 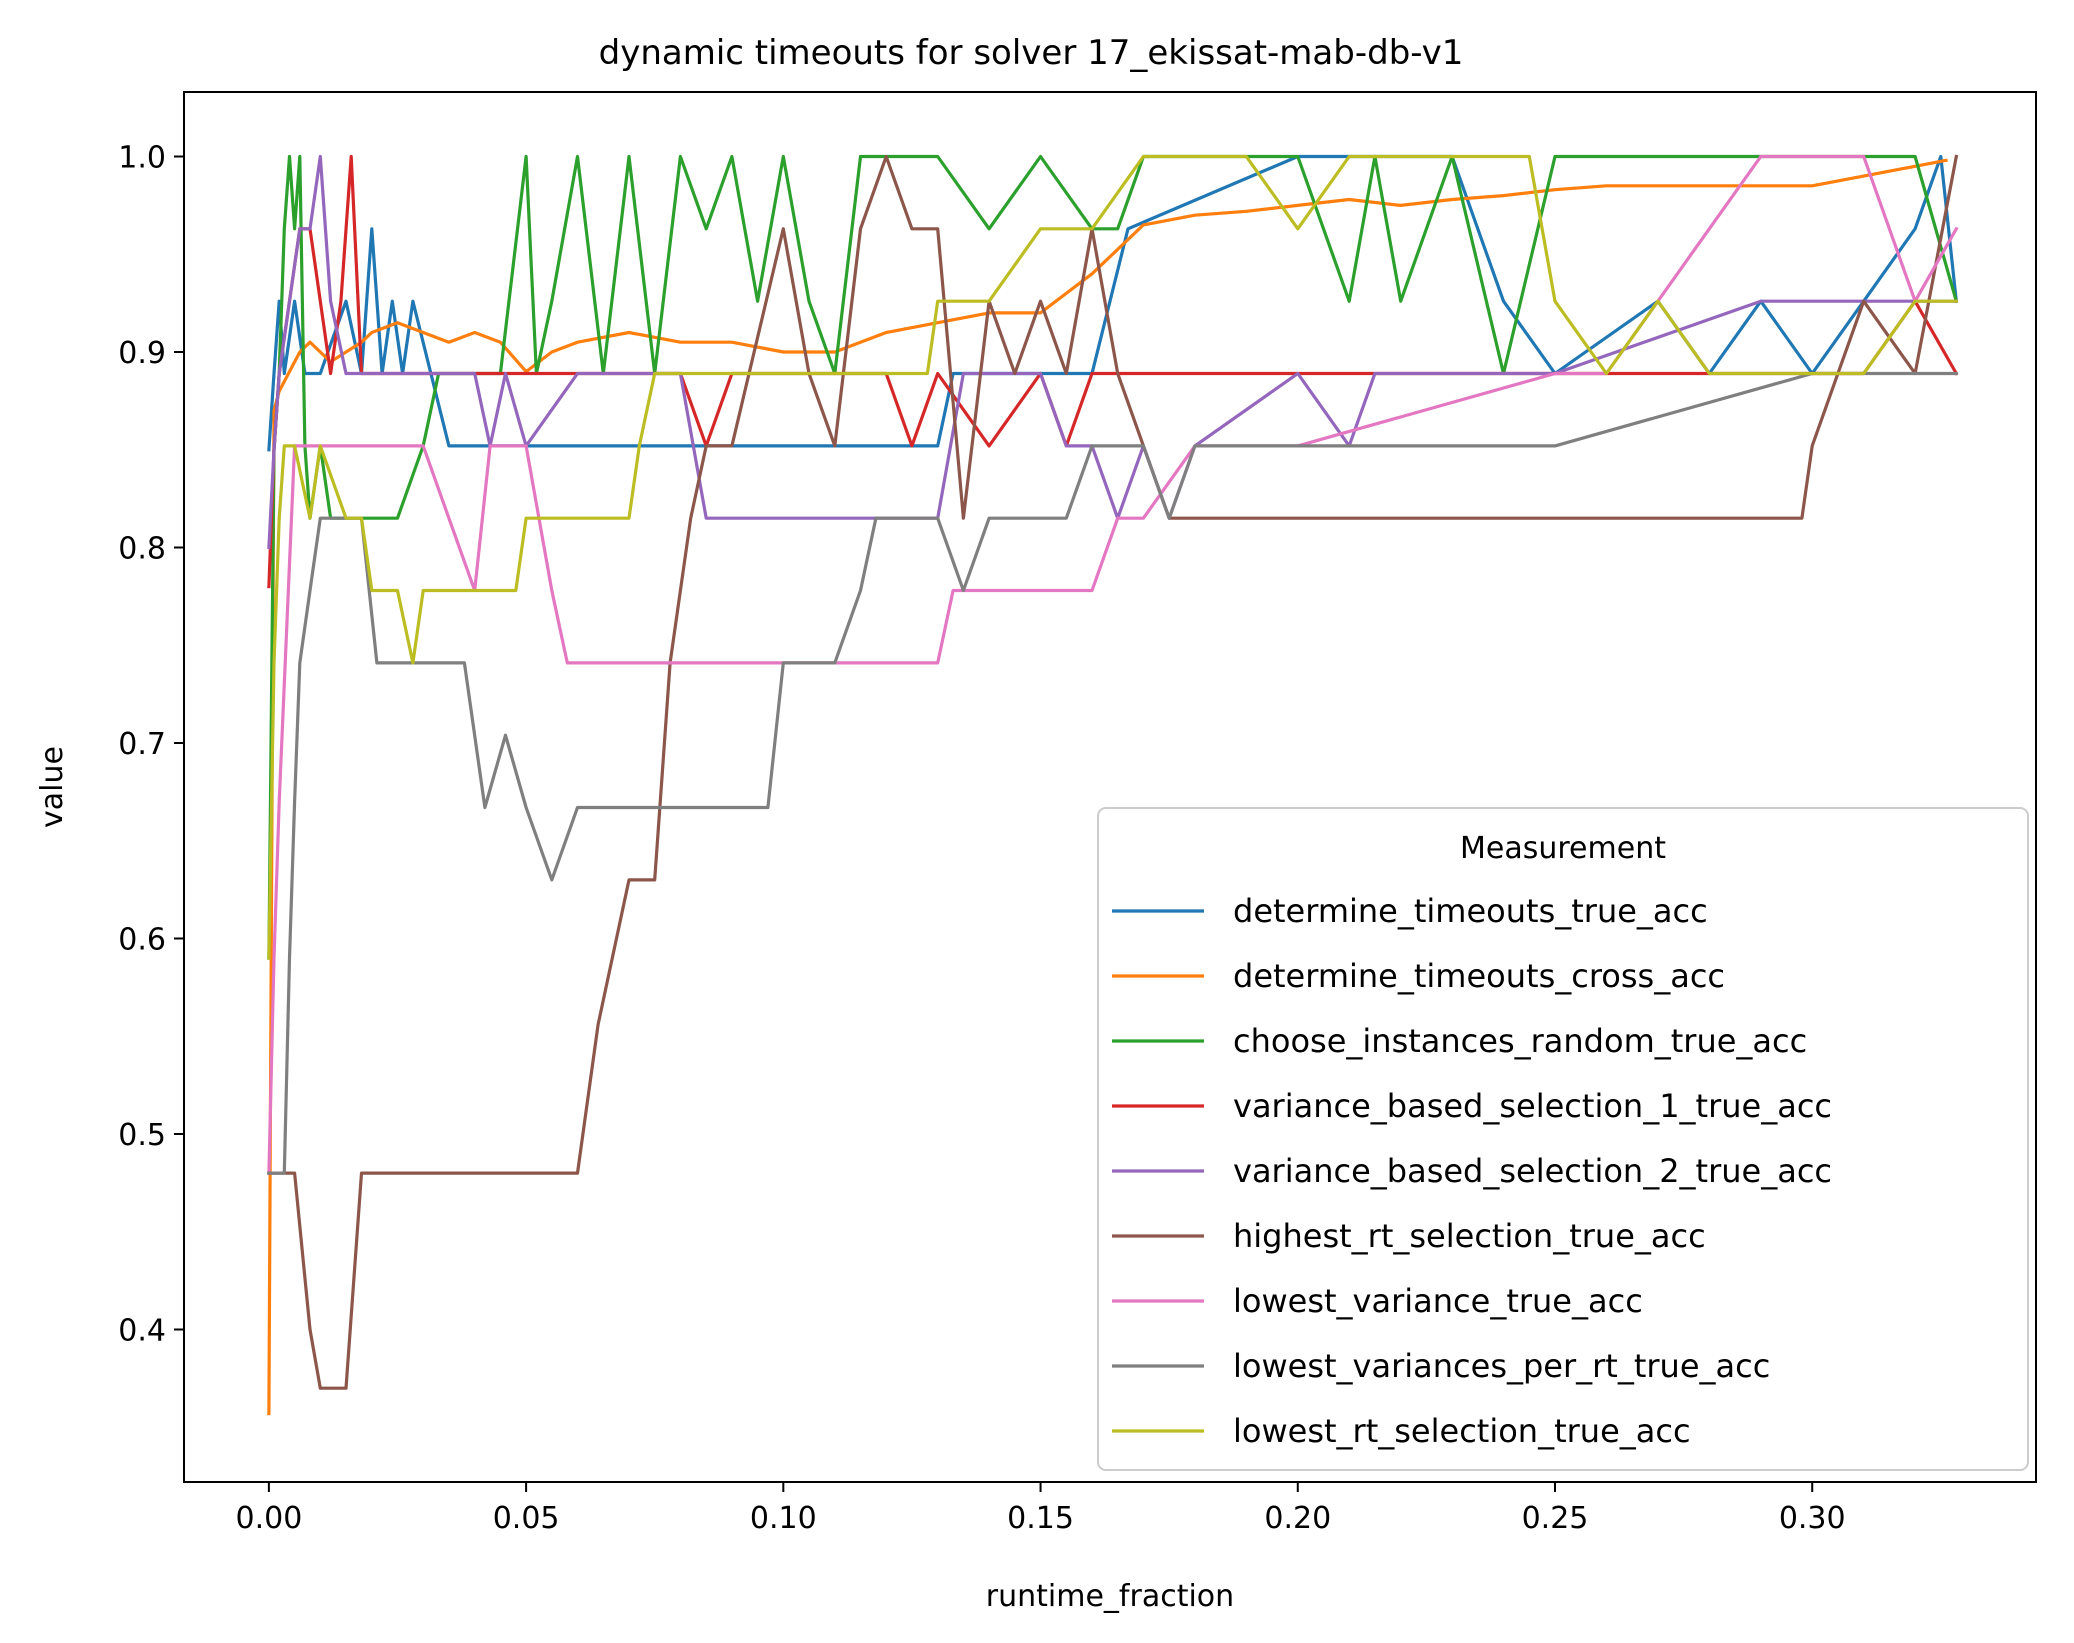 I want to click on x-tick-label: 0.30, so click(x=1812, y=1518).